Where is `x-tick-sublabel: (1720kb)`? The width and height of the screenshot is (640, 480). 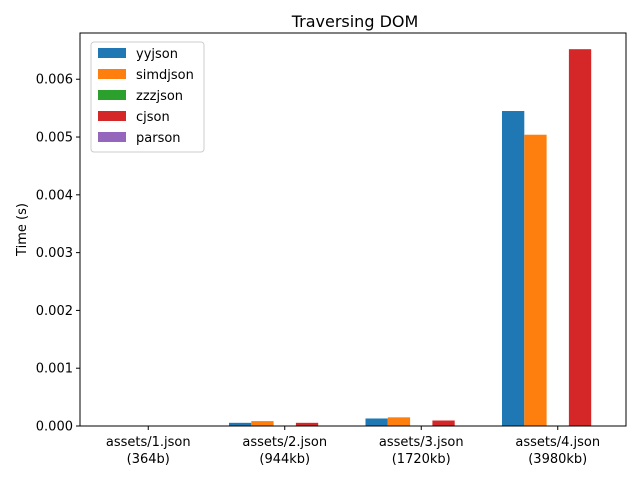 x-tick-sublabel: (1720kb) is located at coordinates (421, 459).